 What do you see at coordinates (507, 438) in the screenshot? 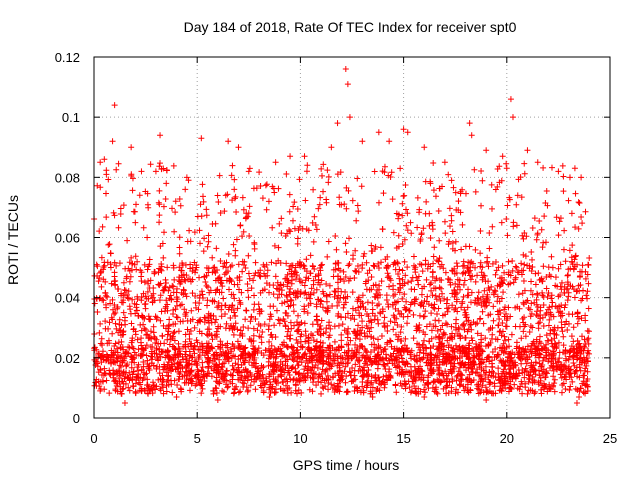
I see `x-tick-label: 20` at bounding box center [507, 438].